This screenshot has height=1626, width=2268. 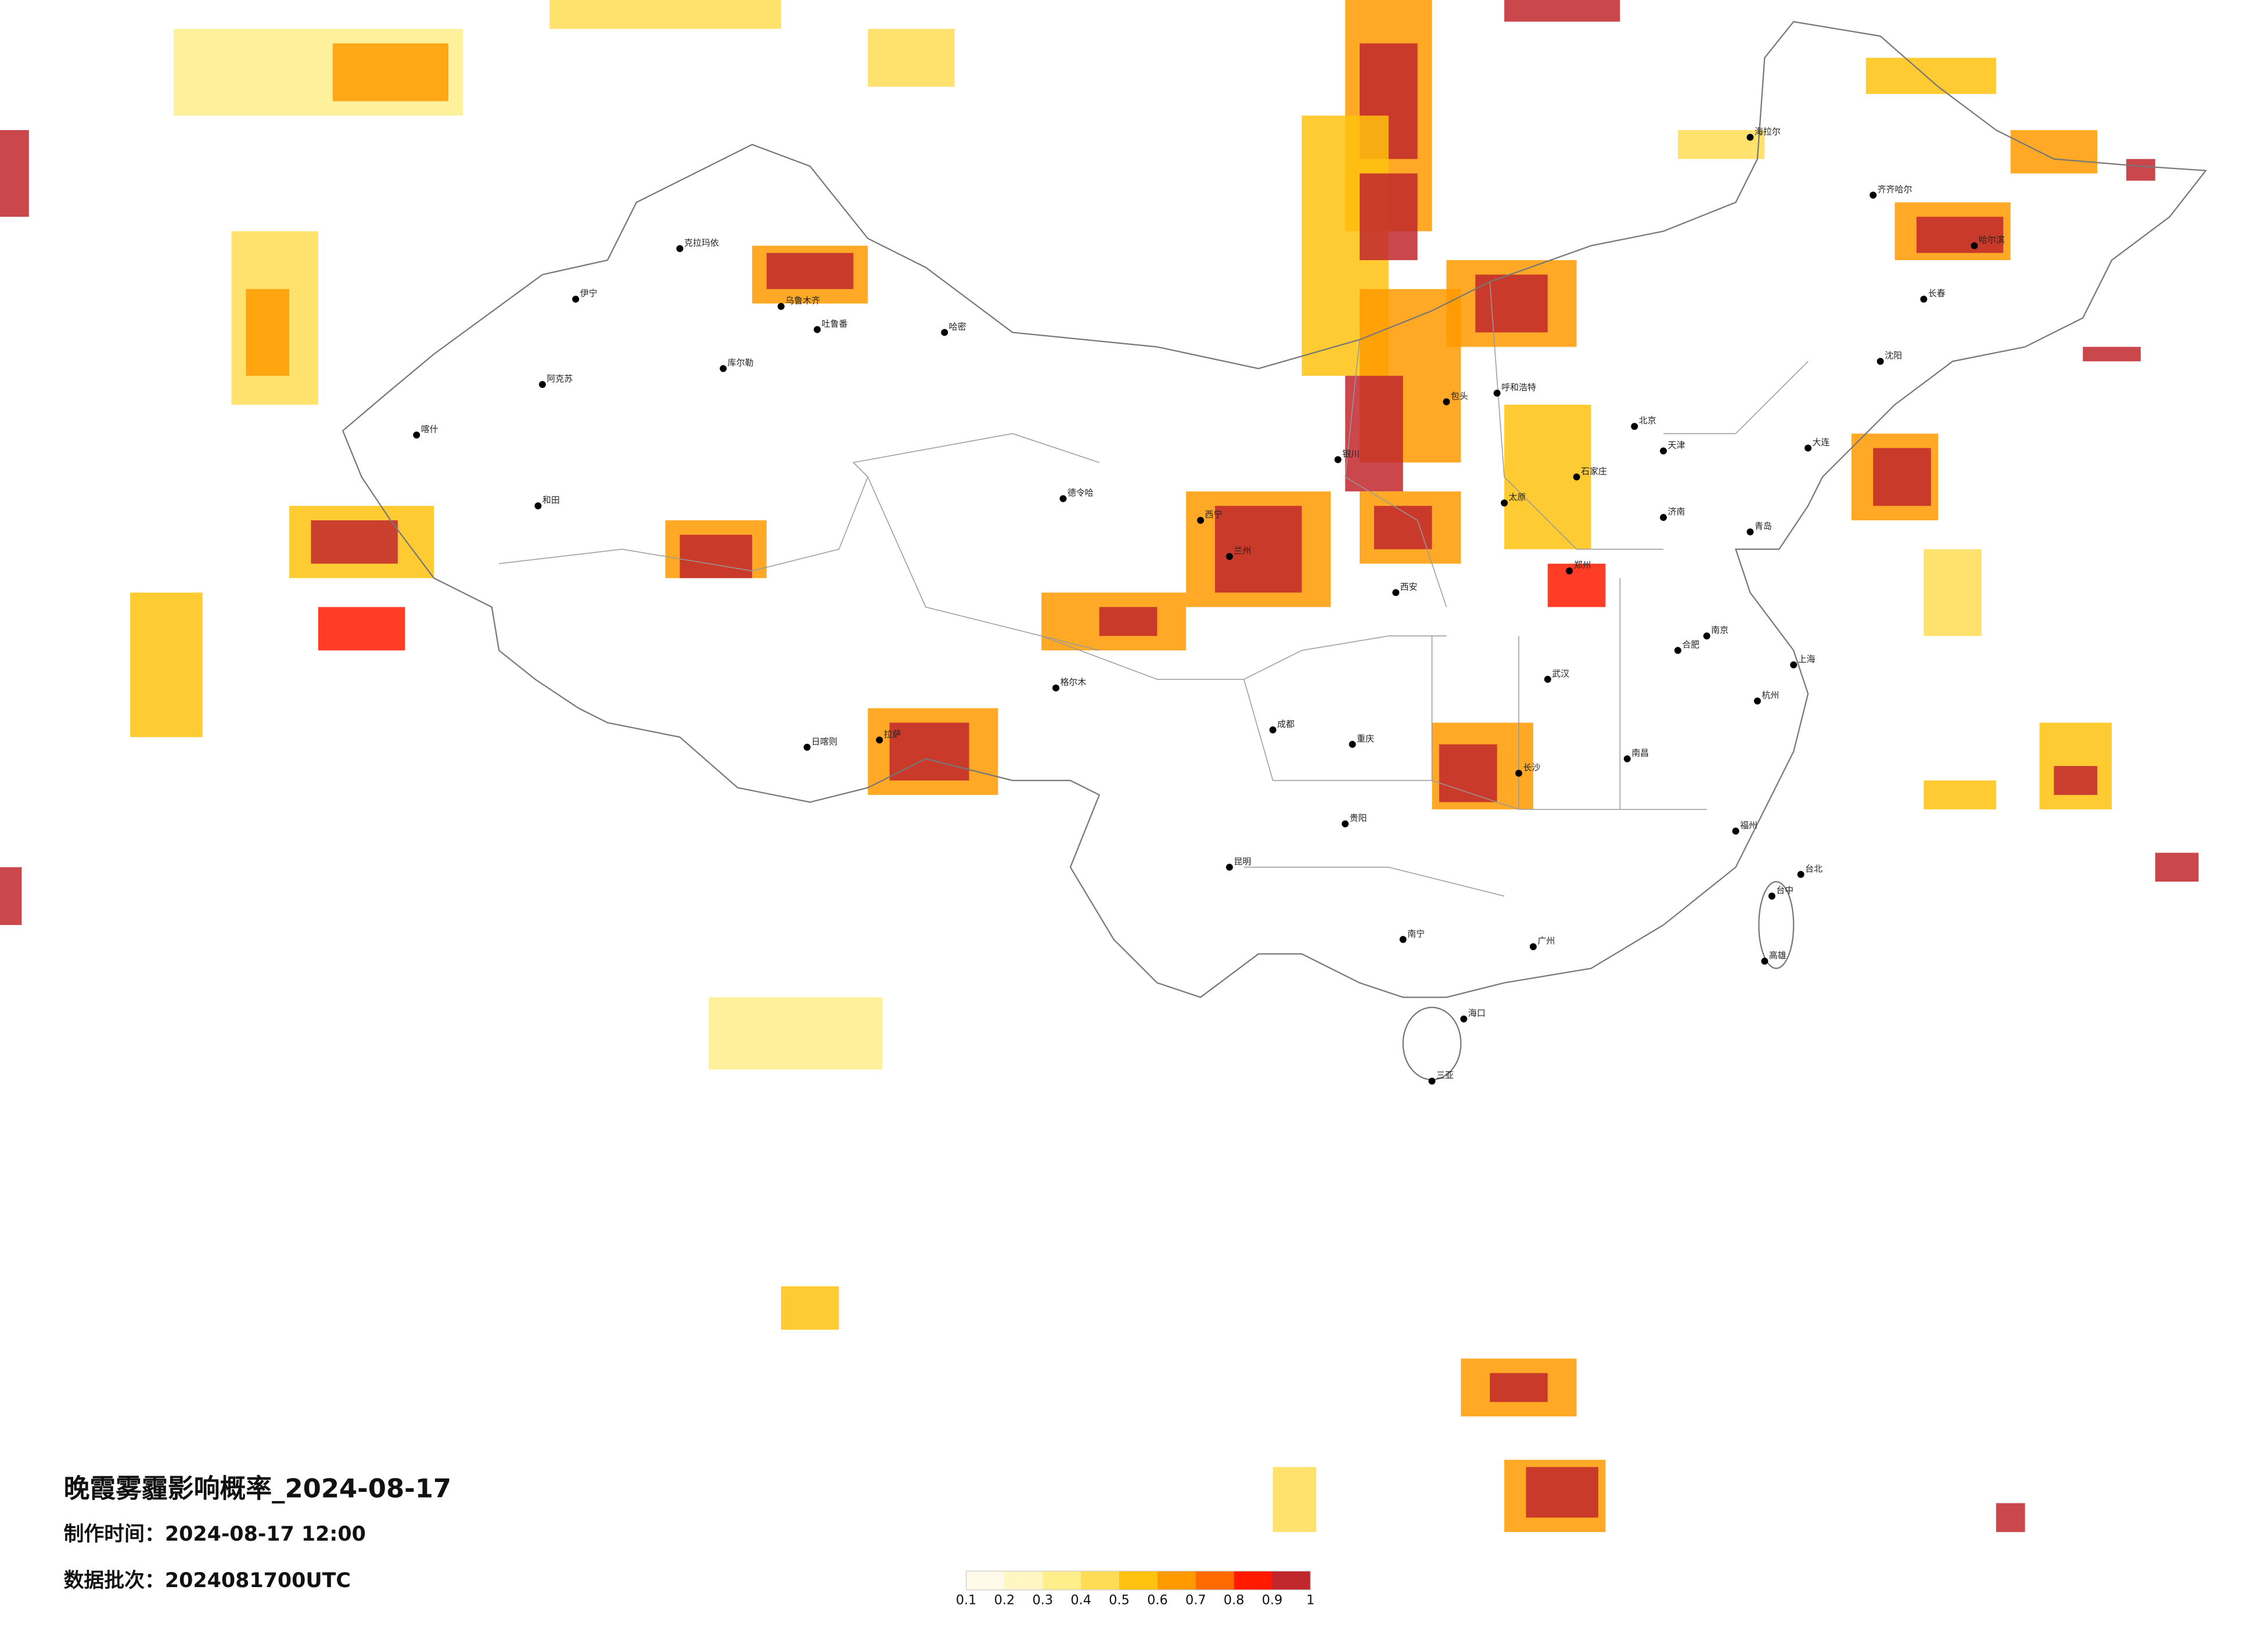 I want to click on city-label: 乌鲁木齐, so click(x=802, y=301).